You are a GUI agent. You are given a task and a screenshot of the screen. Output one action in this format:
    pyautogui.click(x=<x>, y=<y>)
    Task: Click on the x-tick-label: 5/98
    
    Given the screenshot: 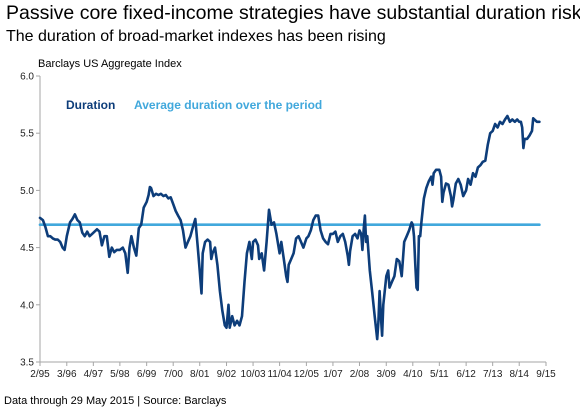 What is the action you would take?
    pyautogui.click(x=120, y=374)
    